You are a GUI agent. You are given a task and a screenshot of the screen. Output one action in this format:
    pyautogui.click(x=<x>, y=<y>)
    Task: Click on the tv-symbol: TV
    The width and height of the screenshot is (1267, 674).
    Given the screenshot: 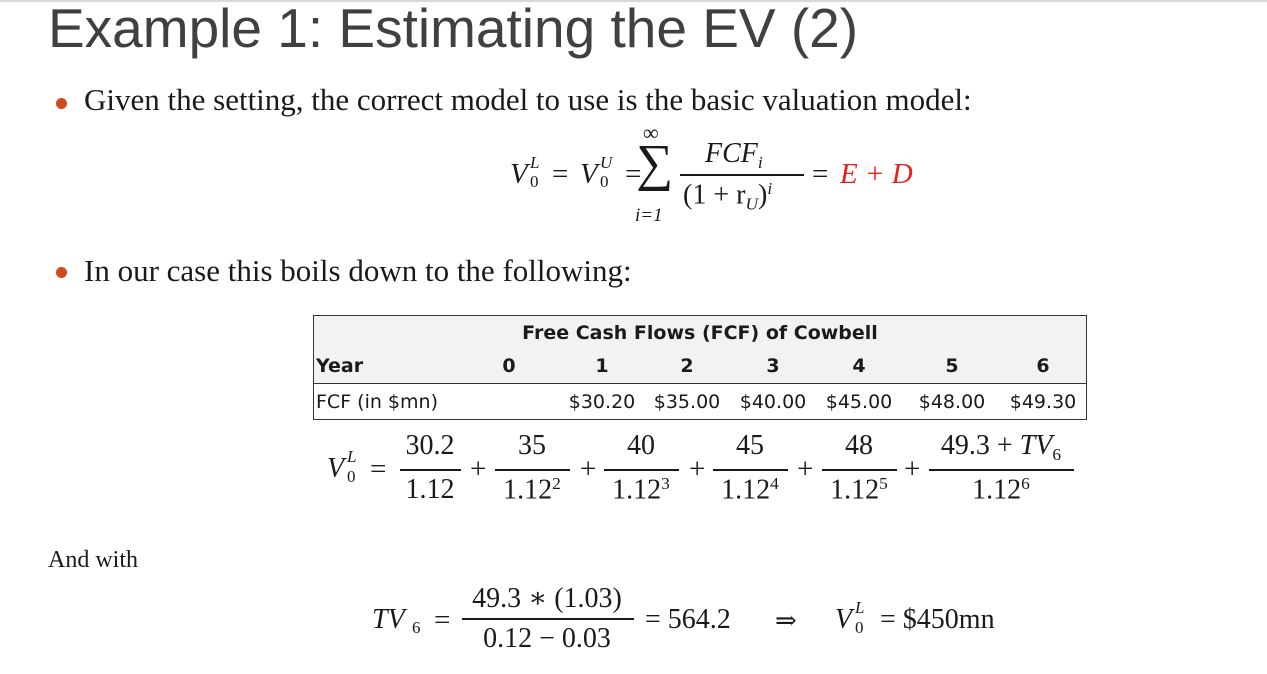 What is the action you would take?
    pyautogui.click(x=388, y=619)
    